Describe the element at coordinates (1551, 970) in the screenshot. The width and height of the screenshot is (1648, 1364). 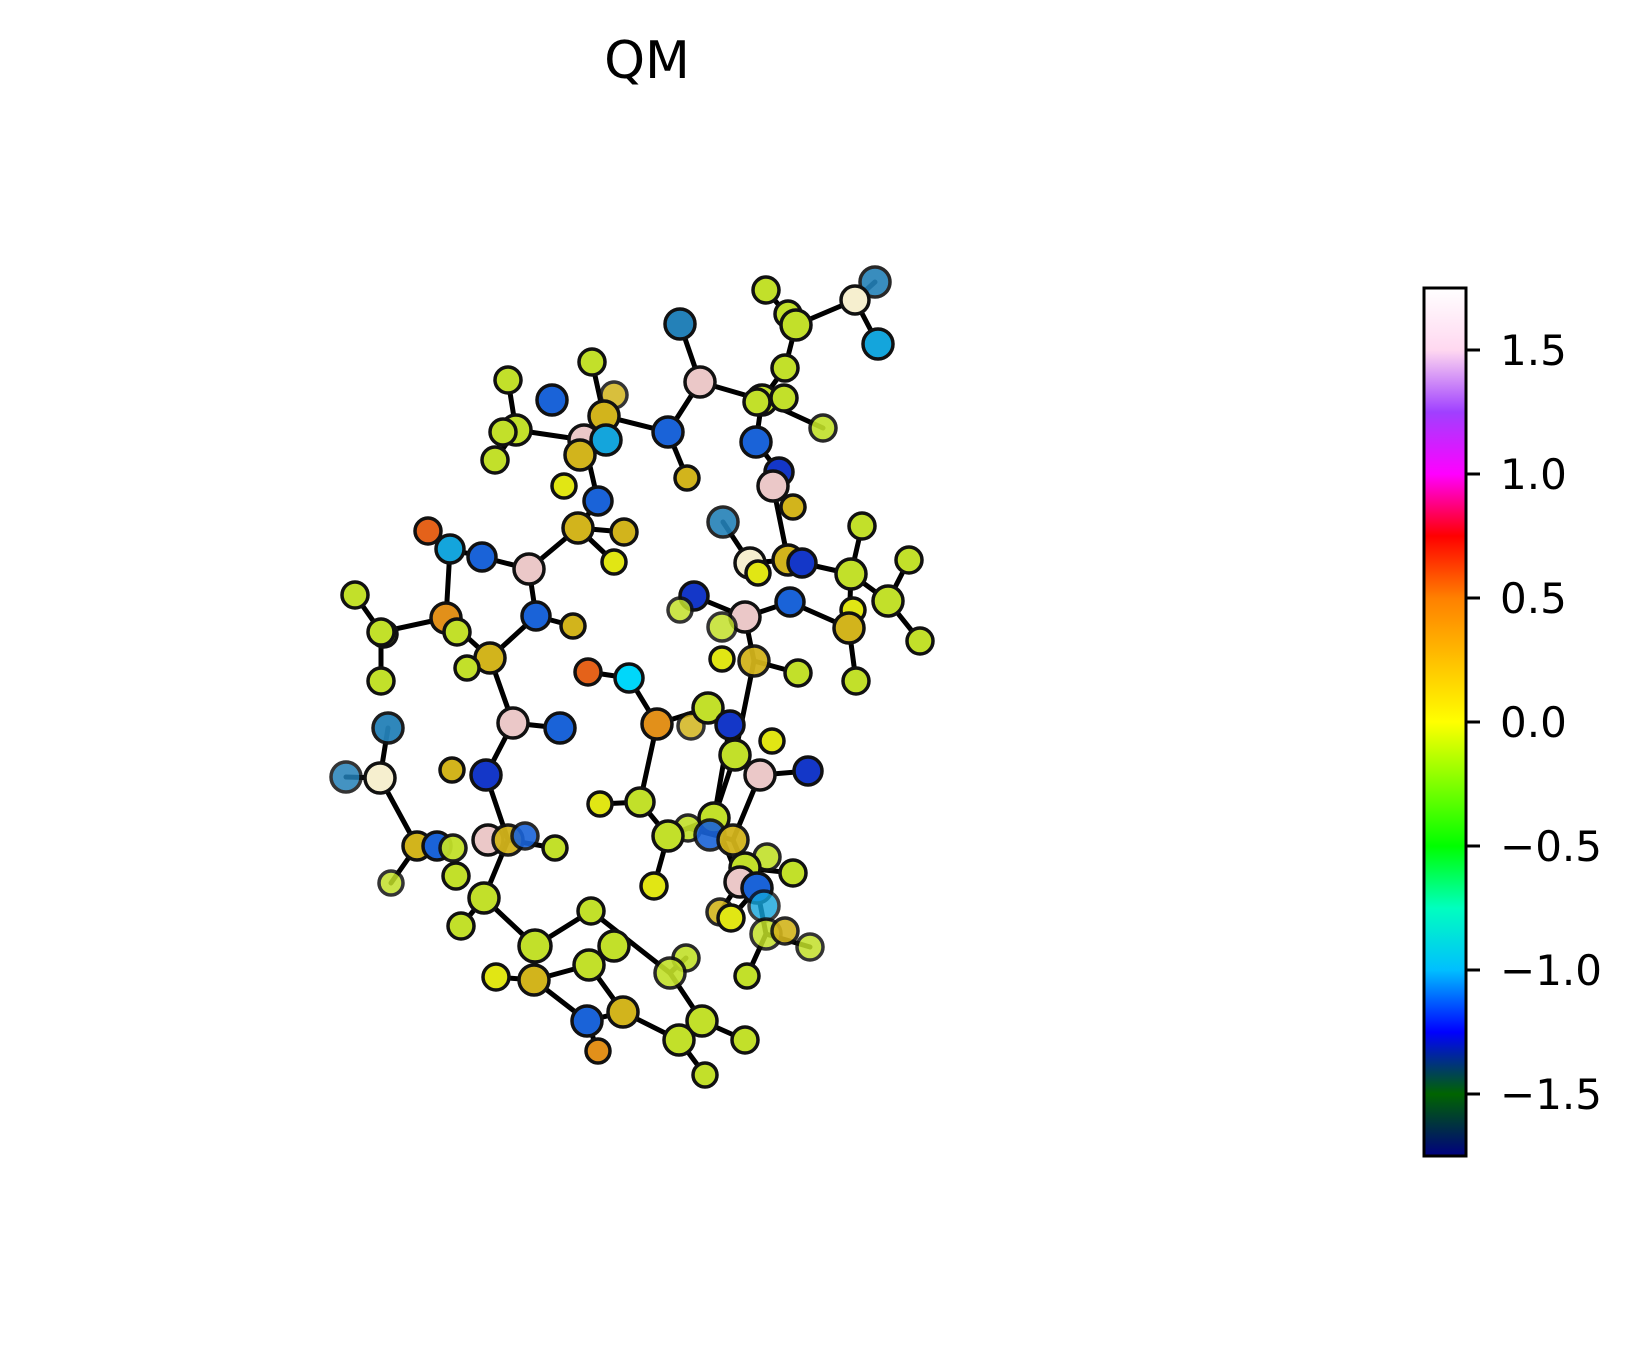
I see `colorbar-tick-label: −1.0` at that location.